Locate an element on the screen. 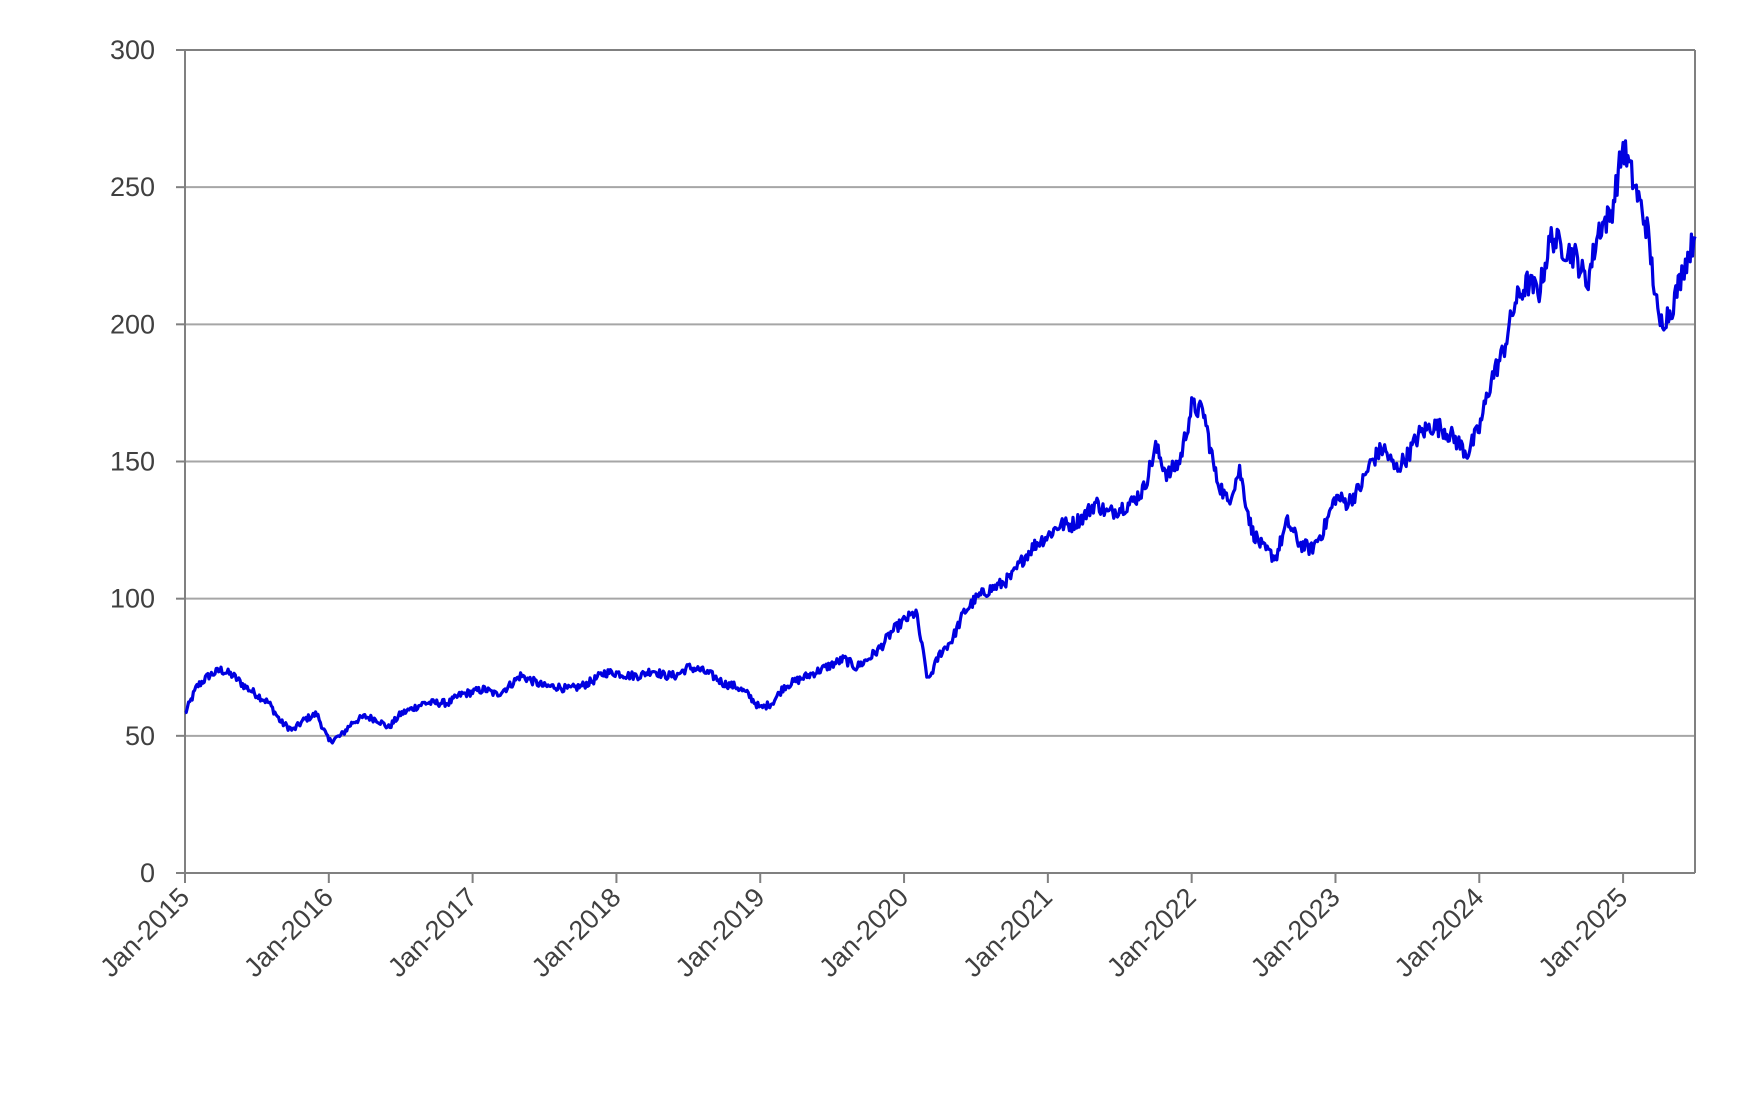 The height and width of the screenshot is (1103, 1749). x-tick-label: Jan-2017 is located at coordinates (432, 932).